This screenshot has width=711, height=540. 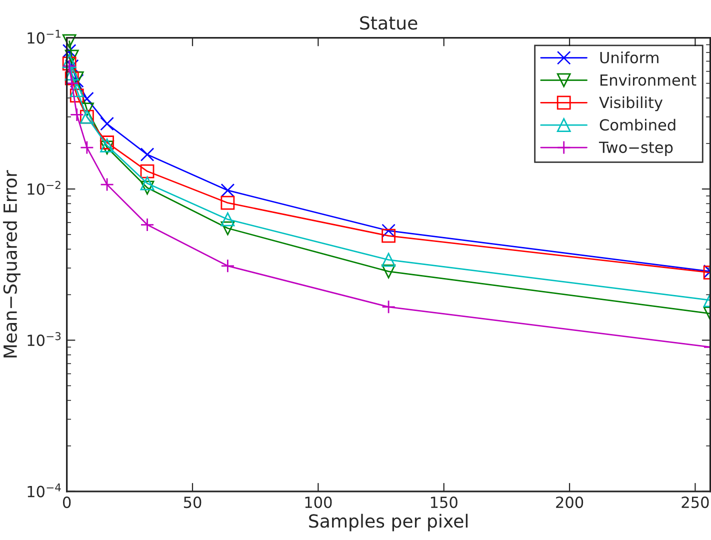 I want to click on chart-title: Statue, so click(x=389, y=23).